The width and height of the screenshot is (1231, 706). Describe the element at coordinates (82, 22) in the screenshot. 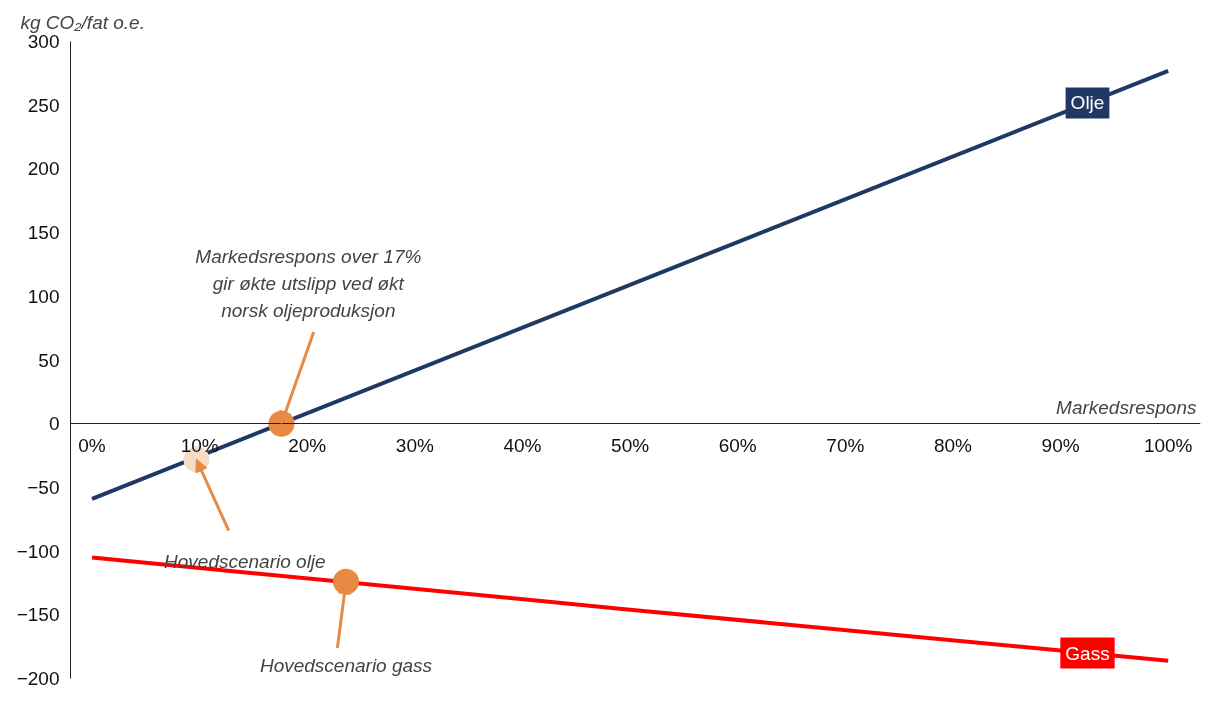

I see `y-axis-title: kg CO₂/fat o.e.` at that location.